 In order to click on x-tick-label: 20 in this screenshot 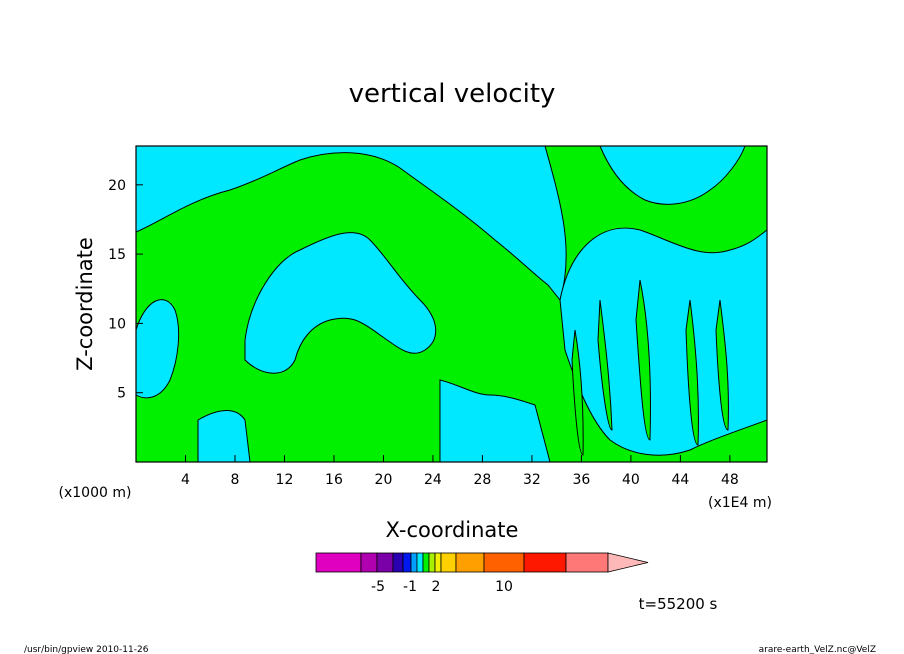, I will do `click(384, 480)`.